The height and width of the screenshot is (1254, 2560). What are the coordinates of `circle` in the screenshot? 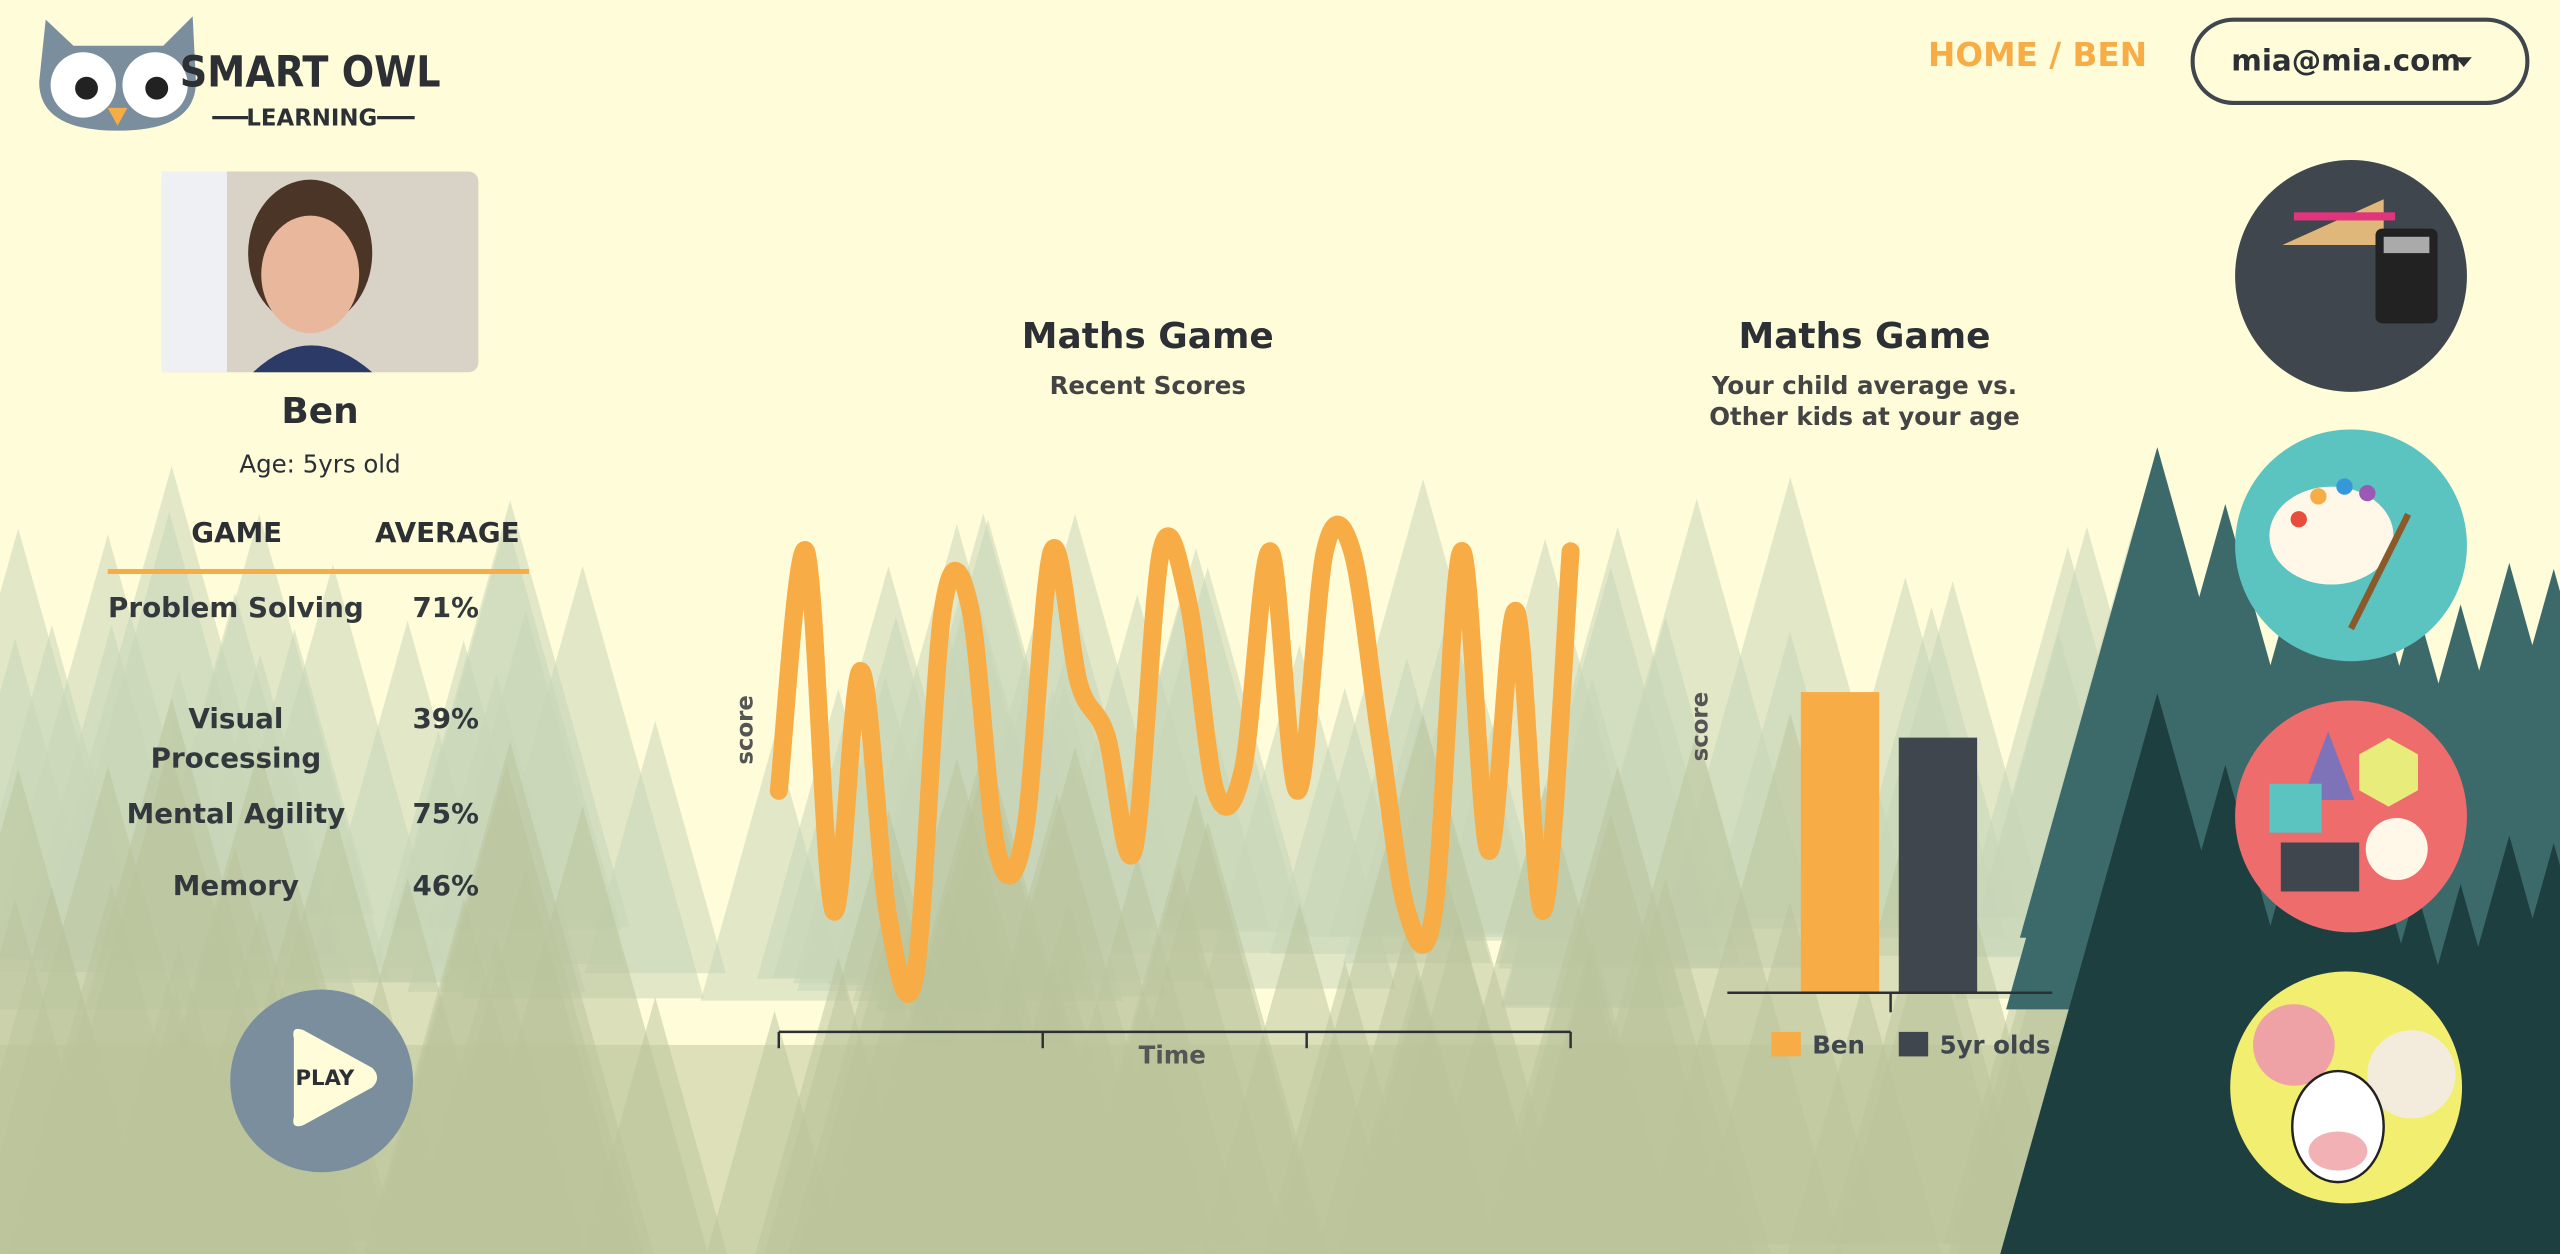 It's located at (2396, 849).